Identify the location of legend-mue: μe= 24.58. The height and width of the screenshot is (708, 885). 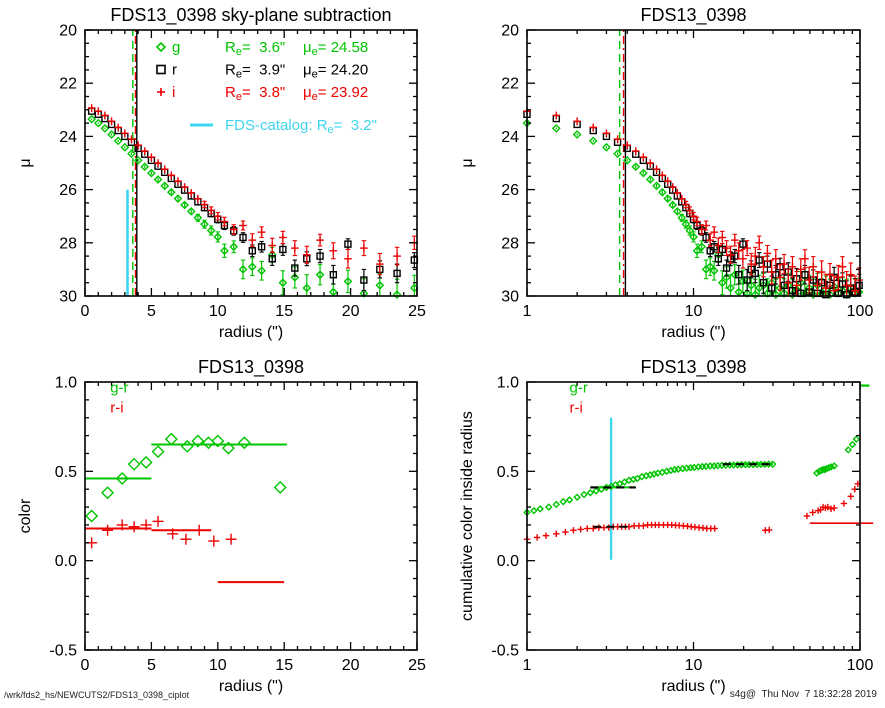
(335, 48).